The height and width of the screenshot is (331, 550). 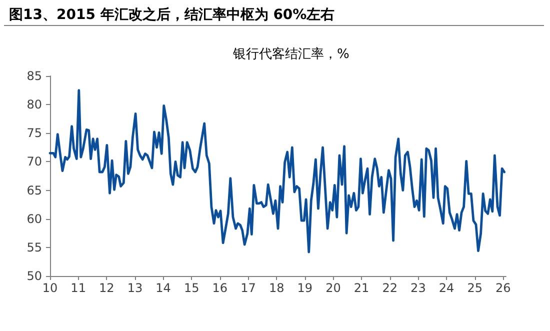 I want to click on y-tick-label: 70, so click(x=34, y=161).